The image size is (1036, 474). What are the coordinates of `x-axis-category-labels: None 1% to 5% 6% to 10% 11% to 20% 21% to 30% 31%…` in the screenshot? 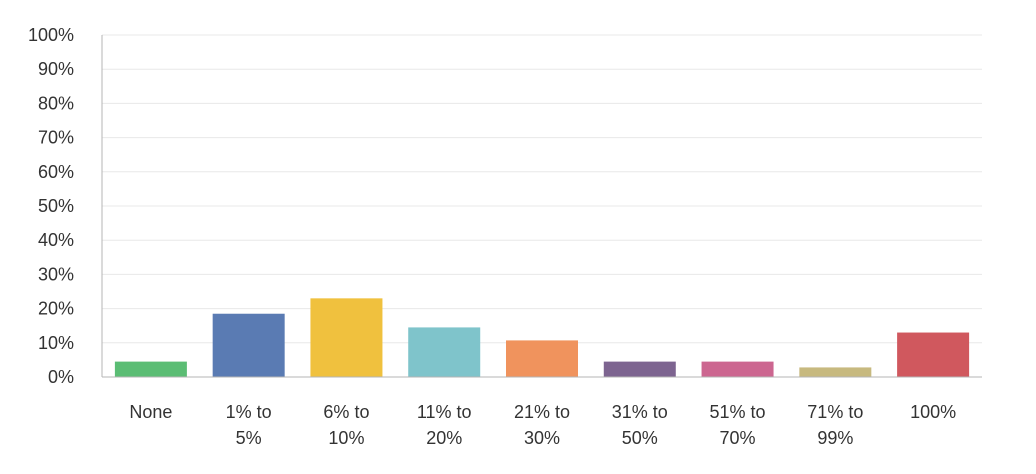 It's located at (542, 425).